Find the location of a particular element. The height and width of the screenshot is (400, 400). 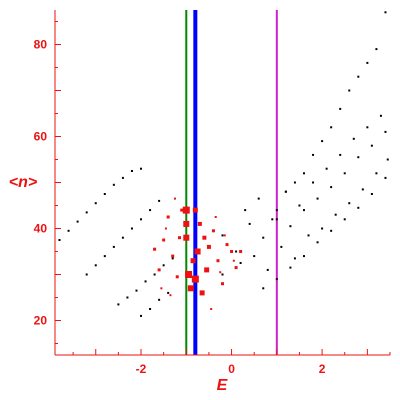

x-tick-label: 2 is located at coordinates (322, 369).